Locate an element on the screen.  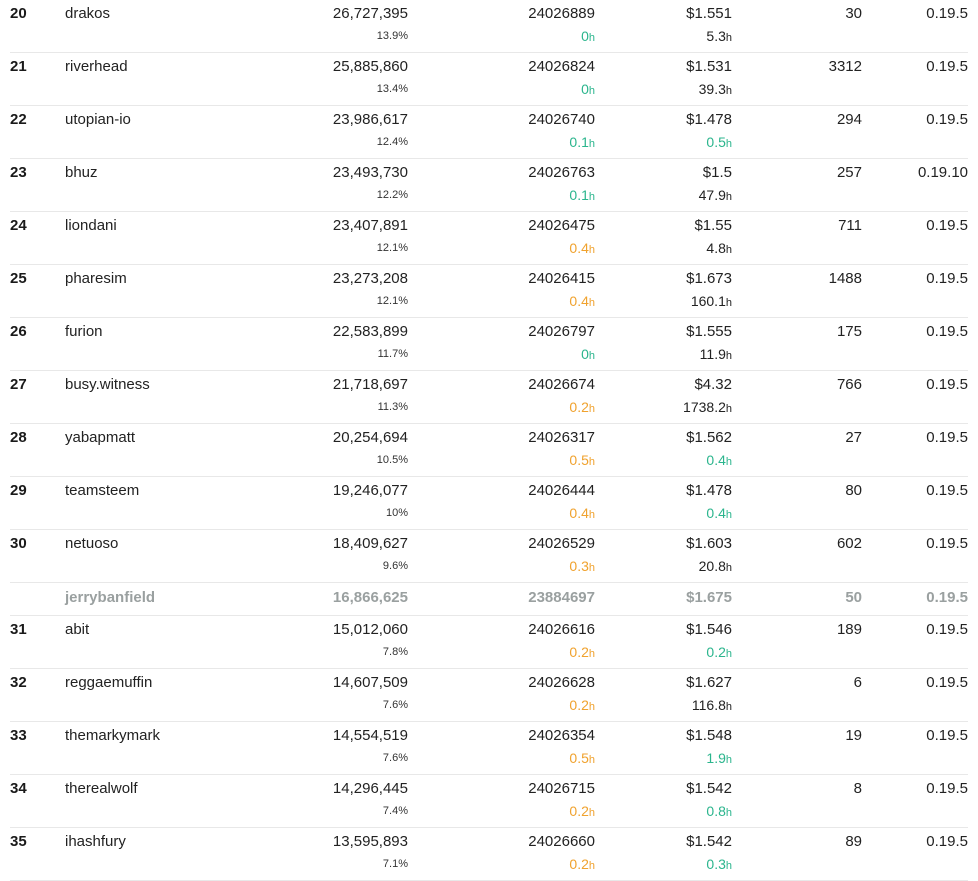
vote-percent: 12.4% is located at coordinates (392, 142).